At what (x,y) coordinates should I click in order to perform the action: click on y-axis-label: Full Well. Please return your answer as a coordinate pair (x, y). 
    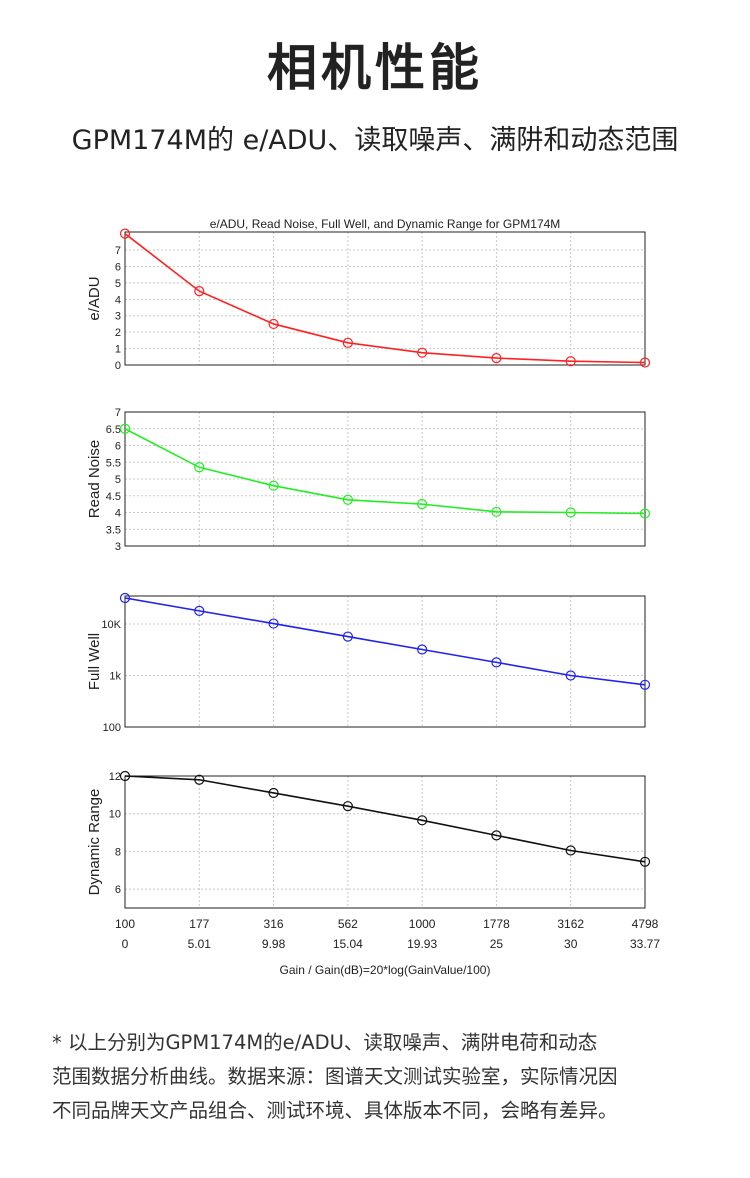
    Looking at the image, I should click on (94, 661).